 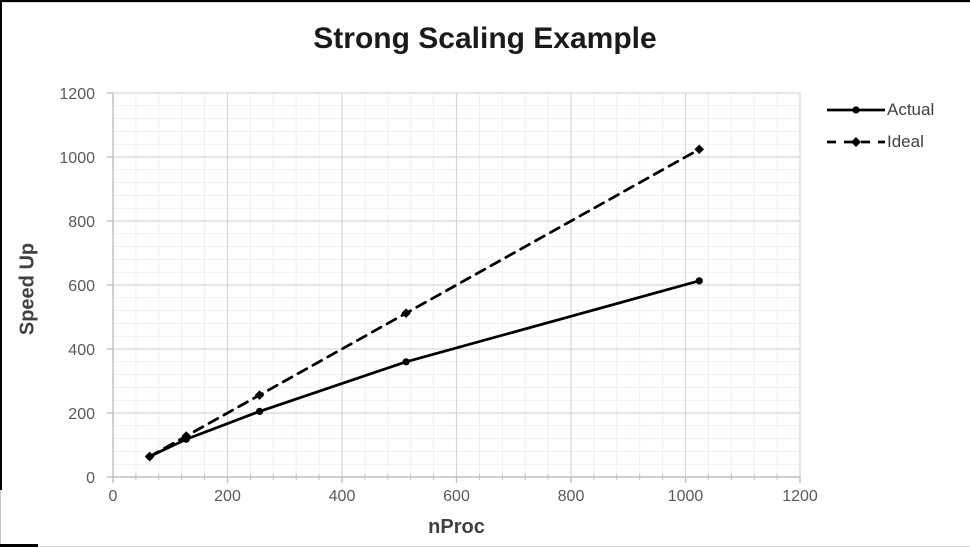 I want to click on x-tick-label: 200, so click(x=227, y=496).